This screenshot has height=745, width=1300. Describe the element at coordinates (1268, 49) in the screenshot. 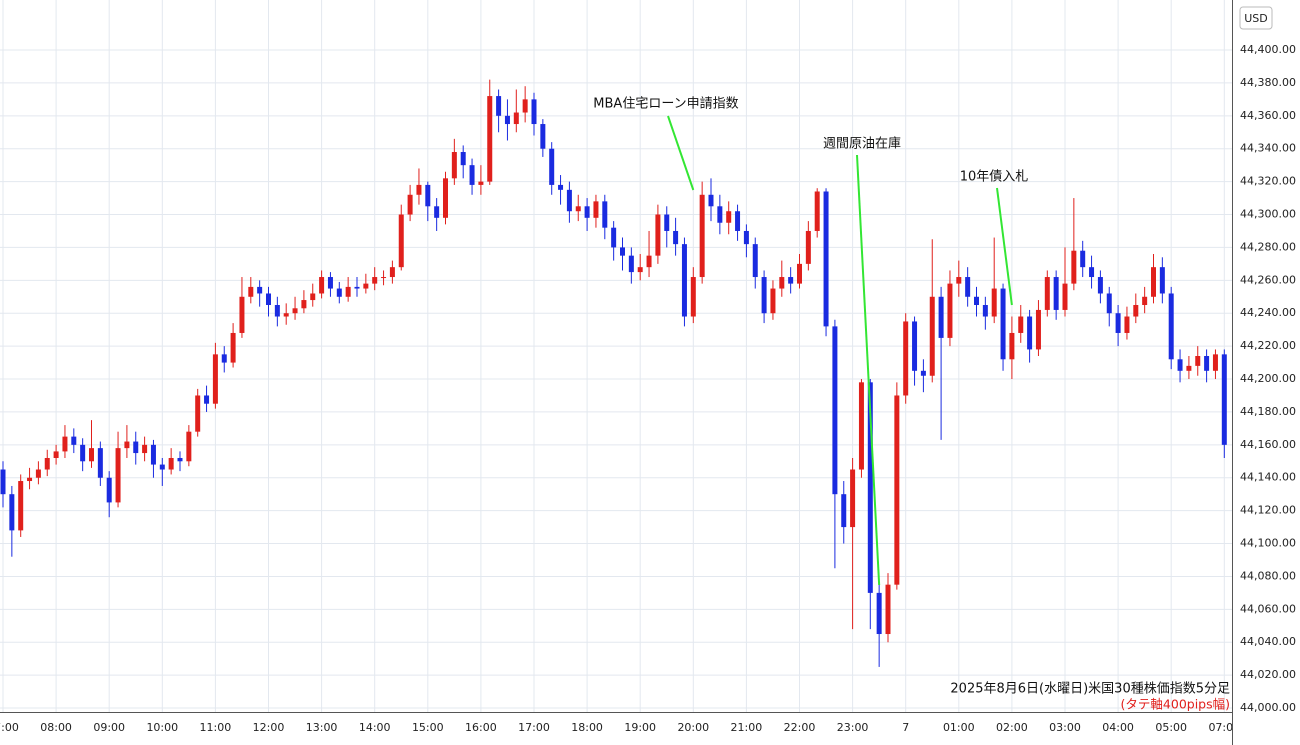

I see `y-tick-label: 44,400.00` at that location.